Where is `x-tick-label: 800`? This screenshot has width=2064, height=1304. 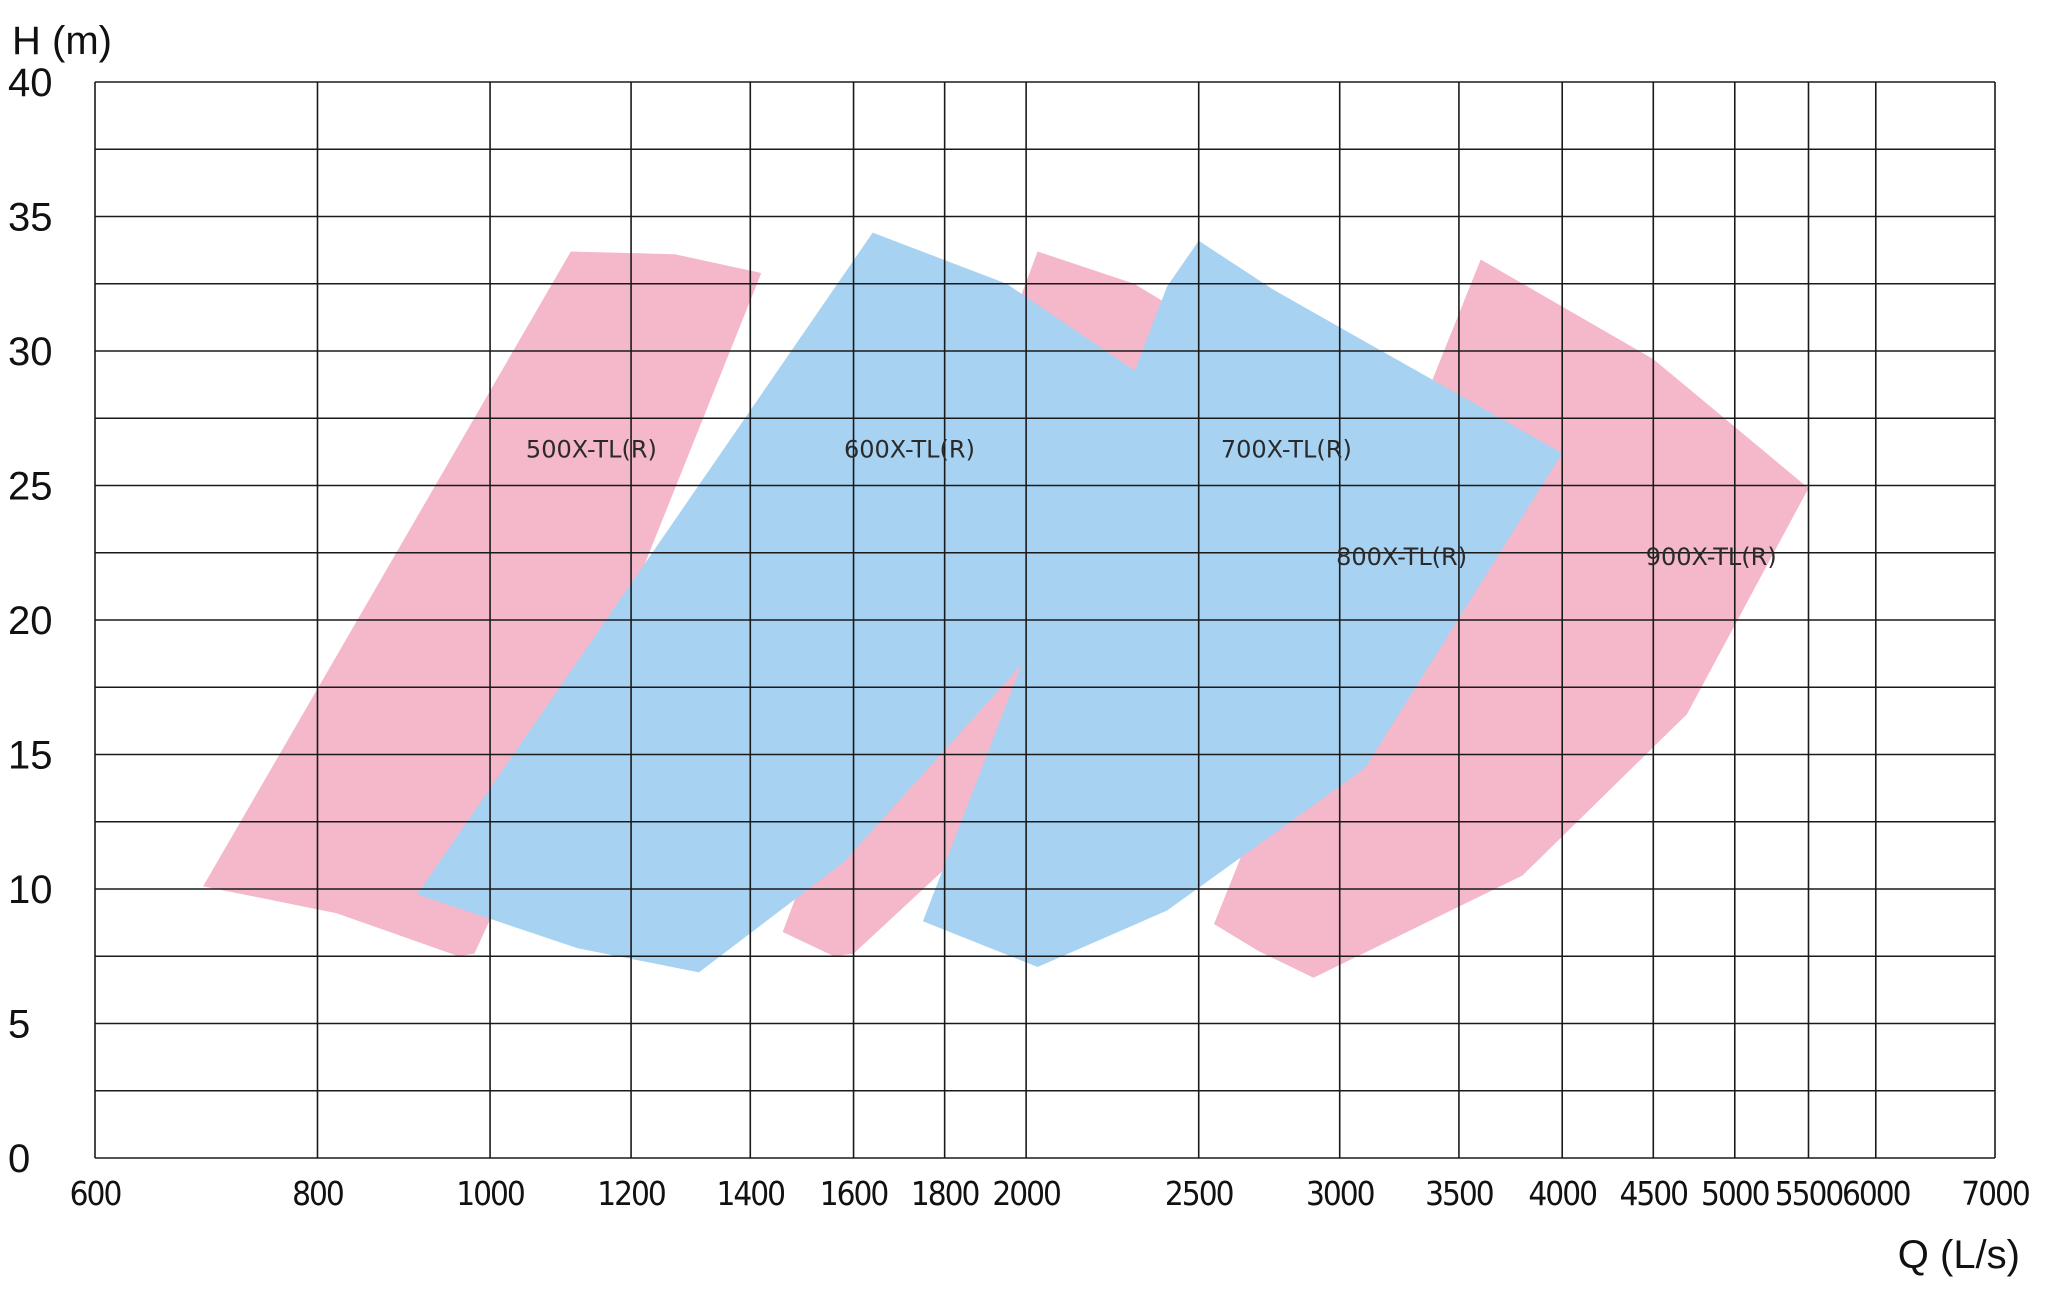 x-tick-label: 800 is located at coordinates (317, 1193).